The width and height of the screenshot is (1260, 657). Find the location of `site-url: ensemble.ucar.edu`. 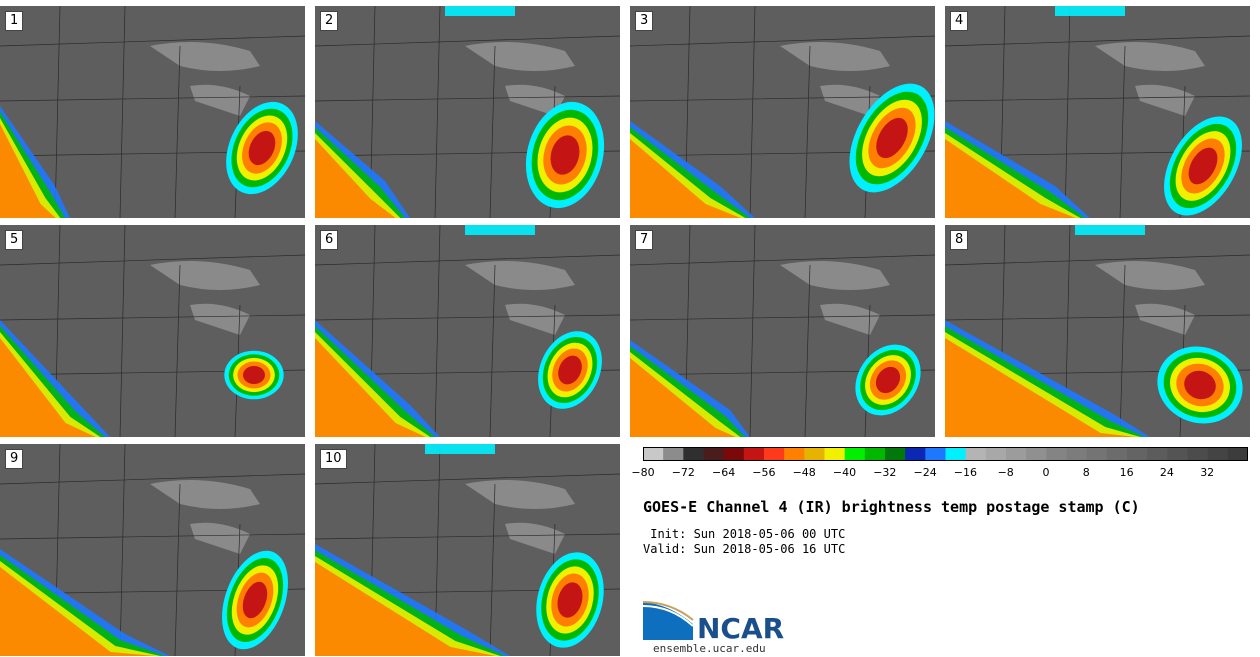

site-url: ensemble.ucar.edu is located at coordinates (709, 648).